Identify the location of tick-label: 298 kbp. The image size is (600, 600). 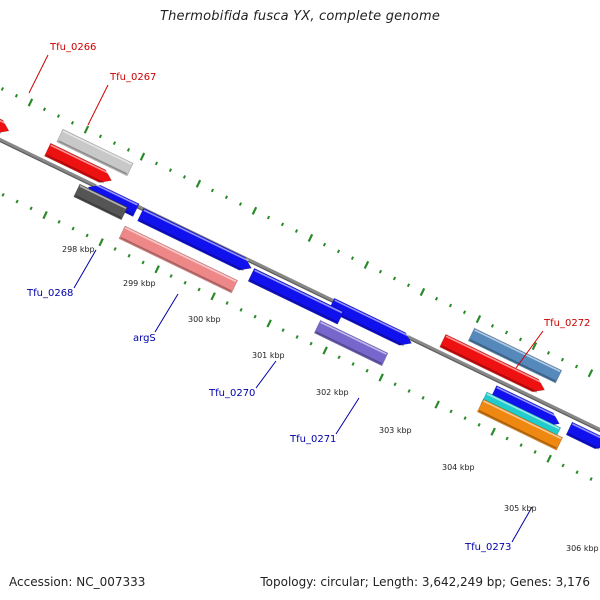
(78, 249).